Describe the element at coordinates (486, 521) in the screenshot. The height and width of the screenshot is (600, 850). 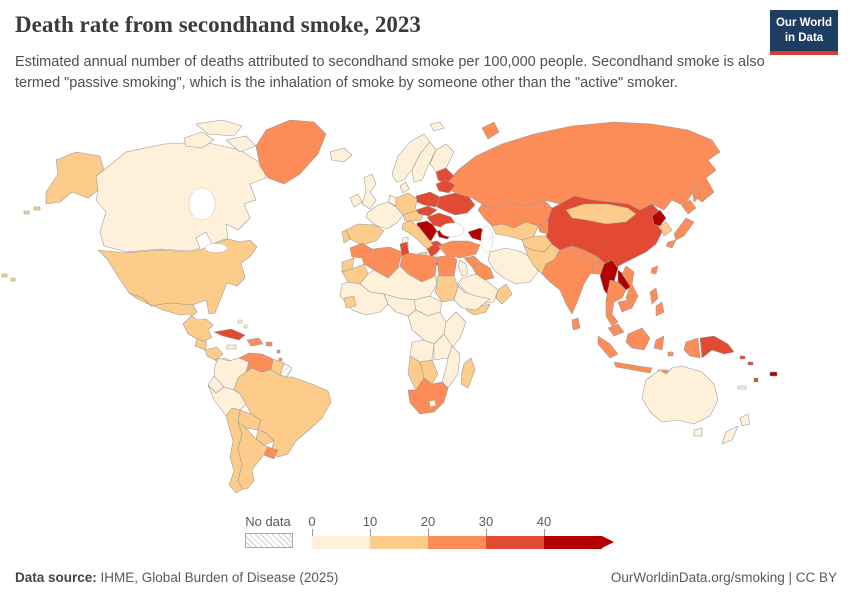
I see `legend-tick-label-30: 30` at that location.